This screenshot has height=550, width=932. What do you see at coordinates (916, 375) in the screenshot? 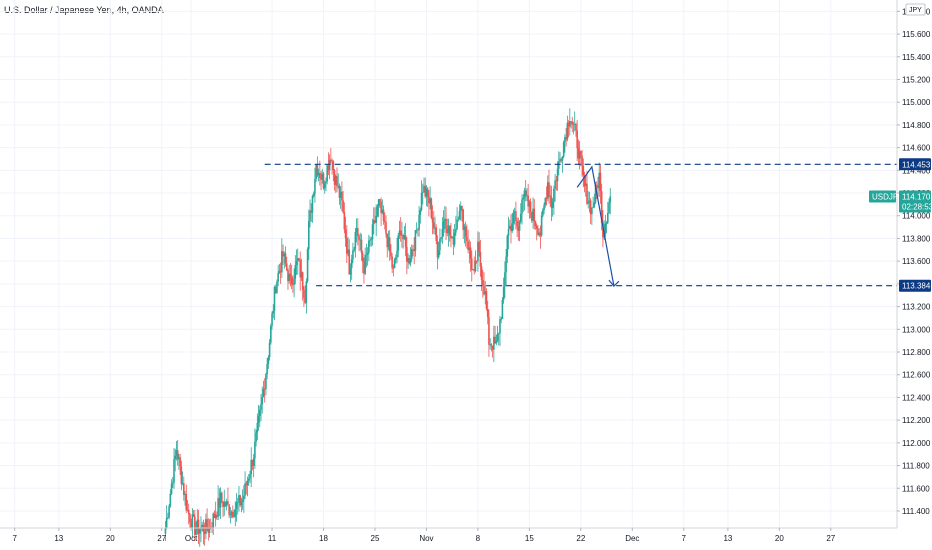
I see `y-tick-label: 112.600` at bounding box center [916, 375].